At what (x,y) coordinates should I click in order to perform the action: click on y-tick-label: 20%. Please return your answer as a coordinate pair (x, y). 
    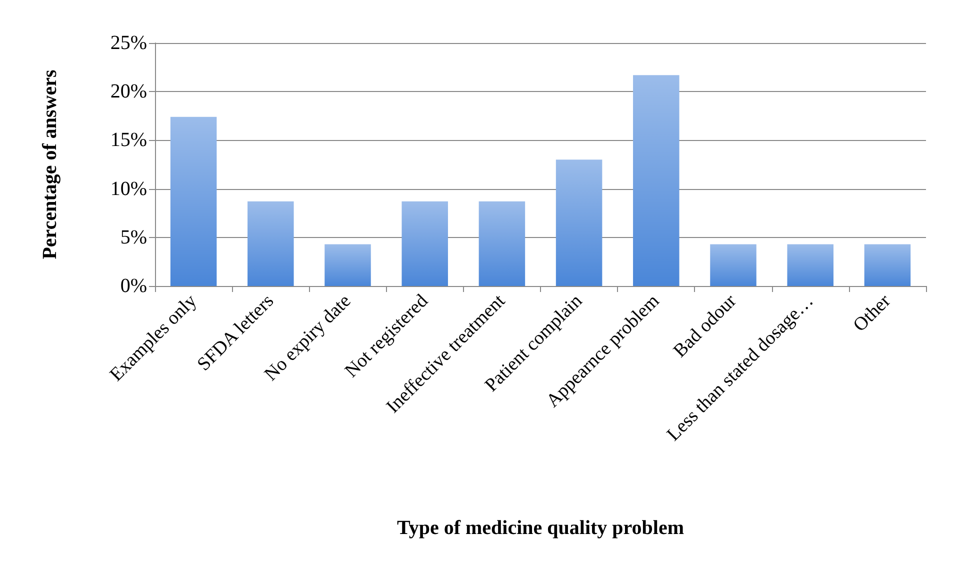
    Looking at the image, I should click on (128, 91).